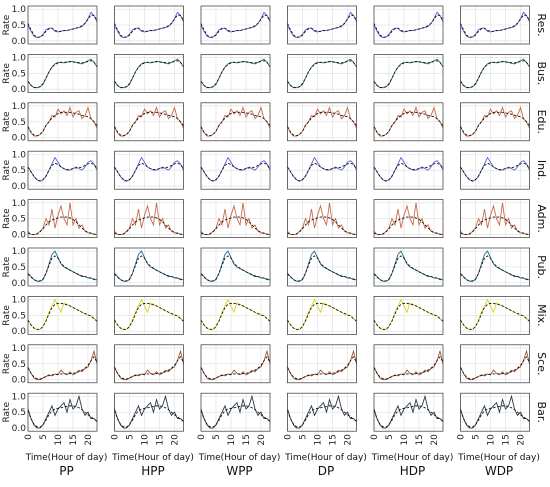 The height and width of the screenshot is (487, 550). I want to click on column-title: HPP, so click(153, 471).